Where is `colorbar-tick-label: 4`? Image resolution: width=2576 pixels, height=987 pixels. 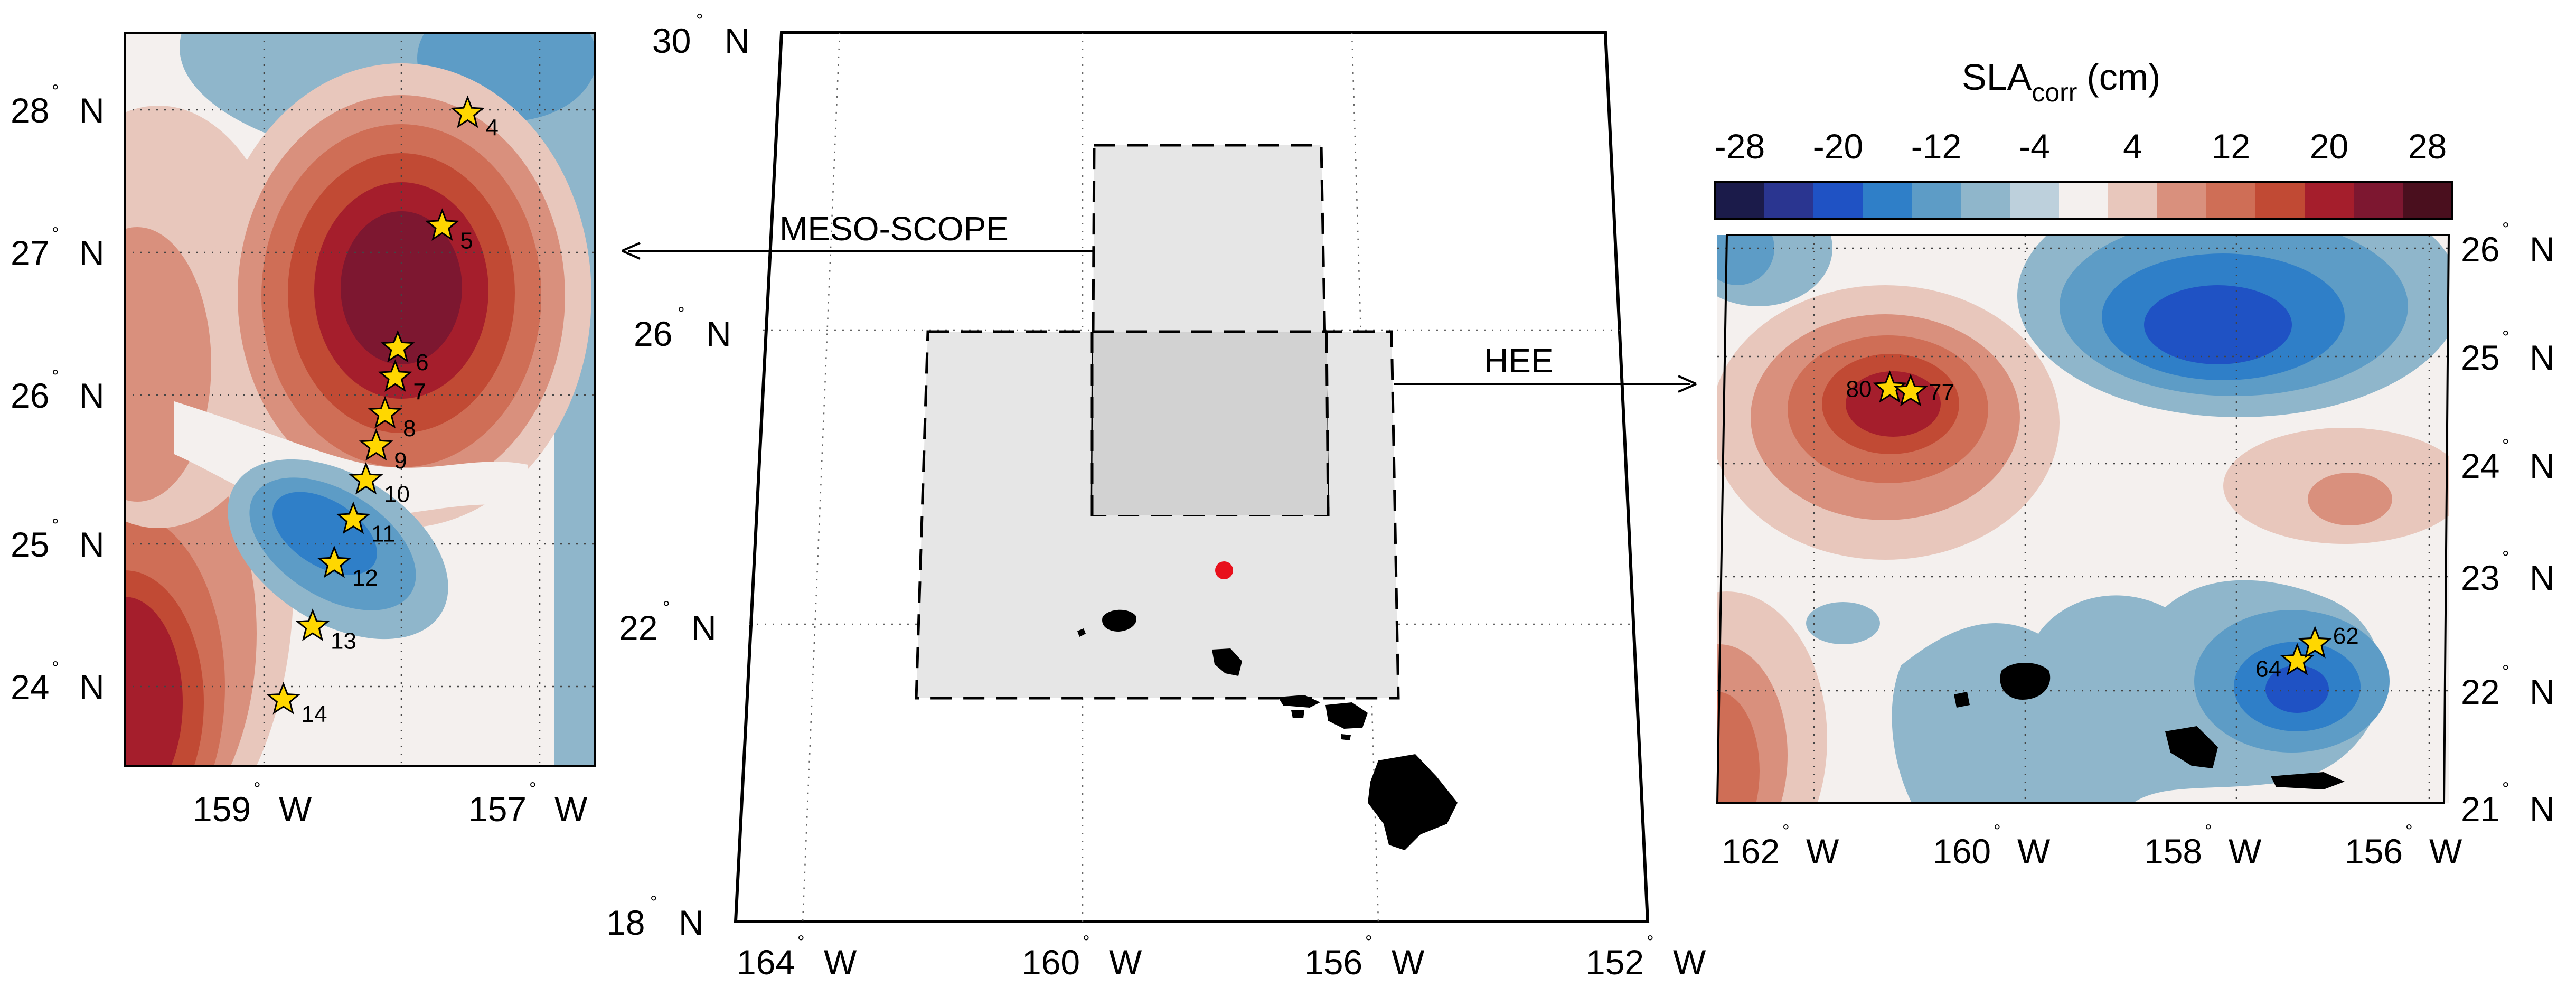
colorbar-tick-label: 4 is located at coordinates (2132, 146).